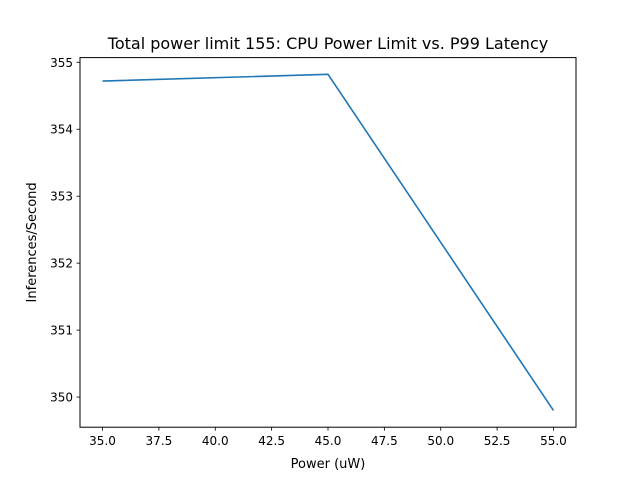 The height and width of the screenshot is (480, 640). Describe the element at coordinates (61, 197) in the screenshot. I see `y-tick-label: 353` at that location.